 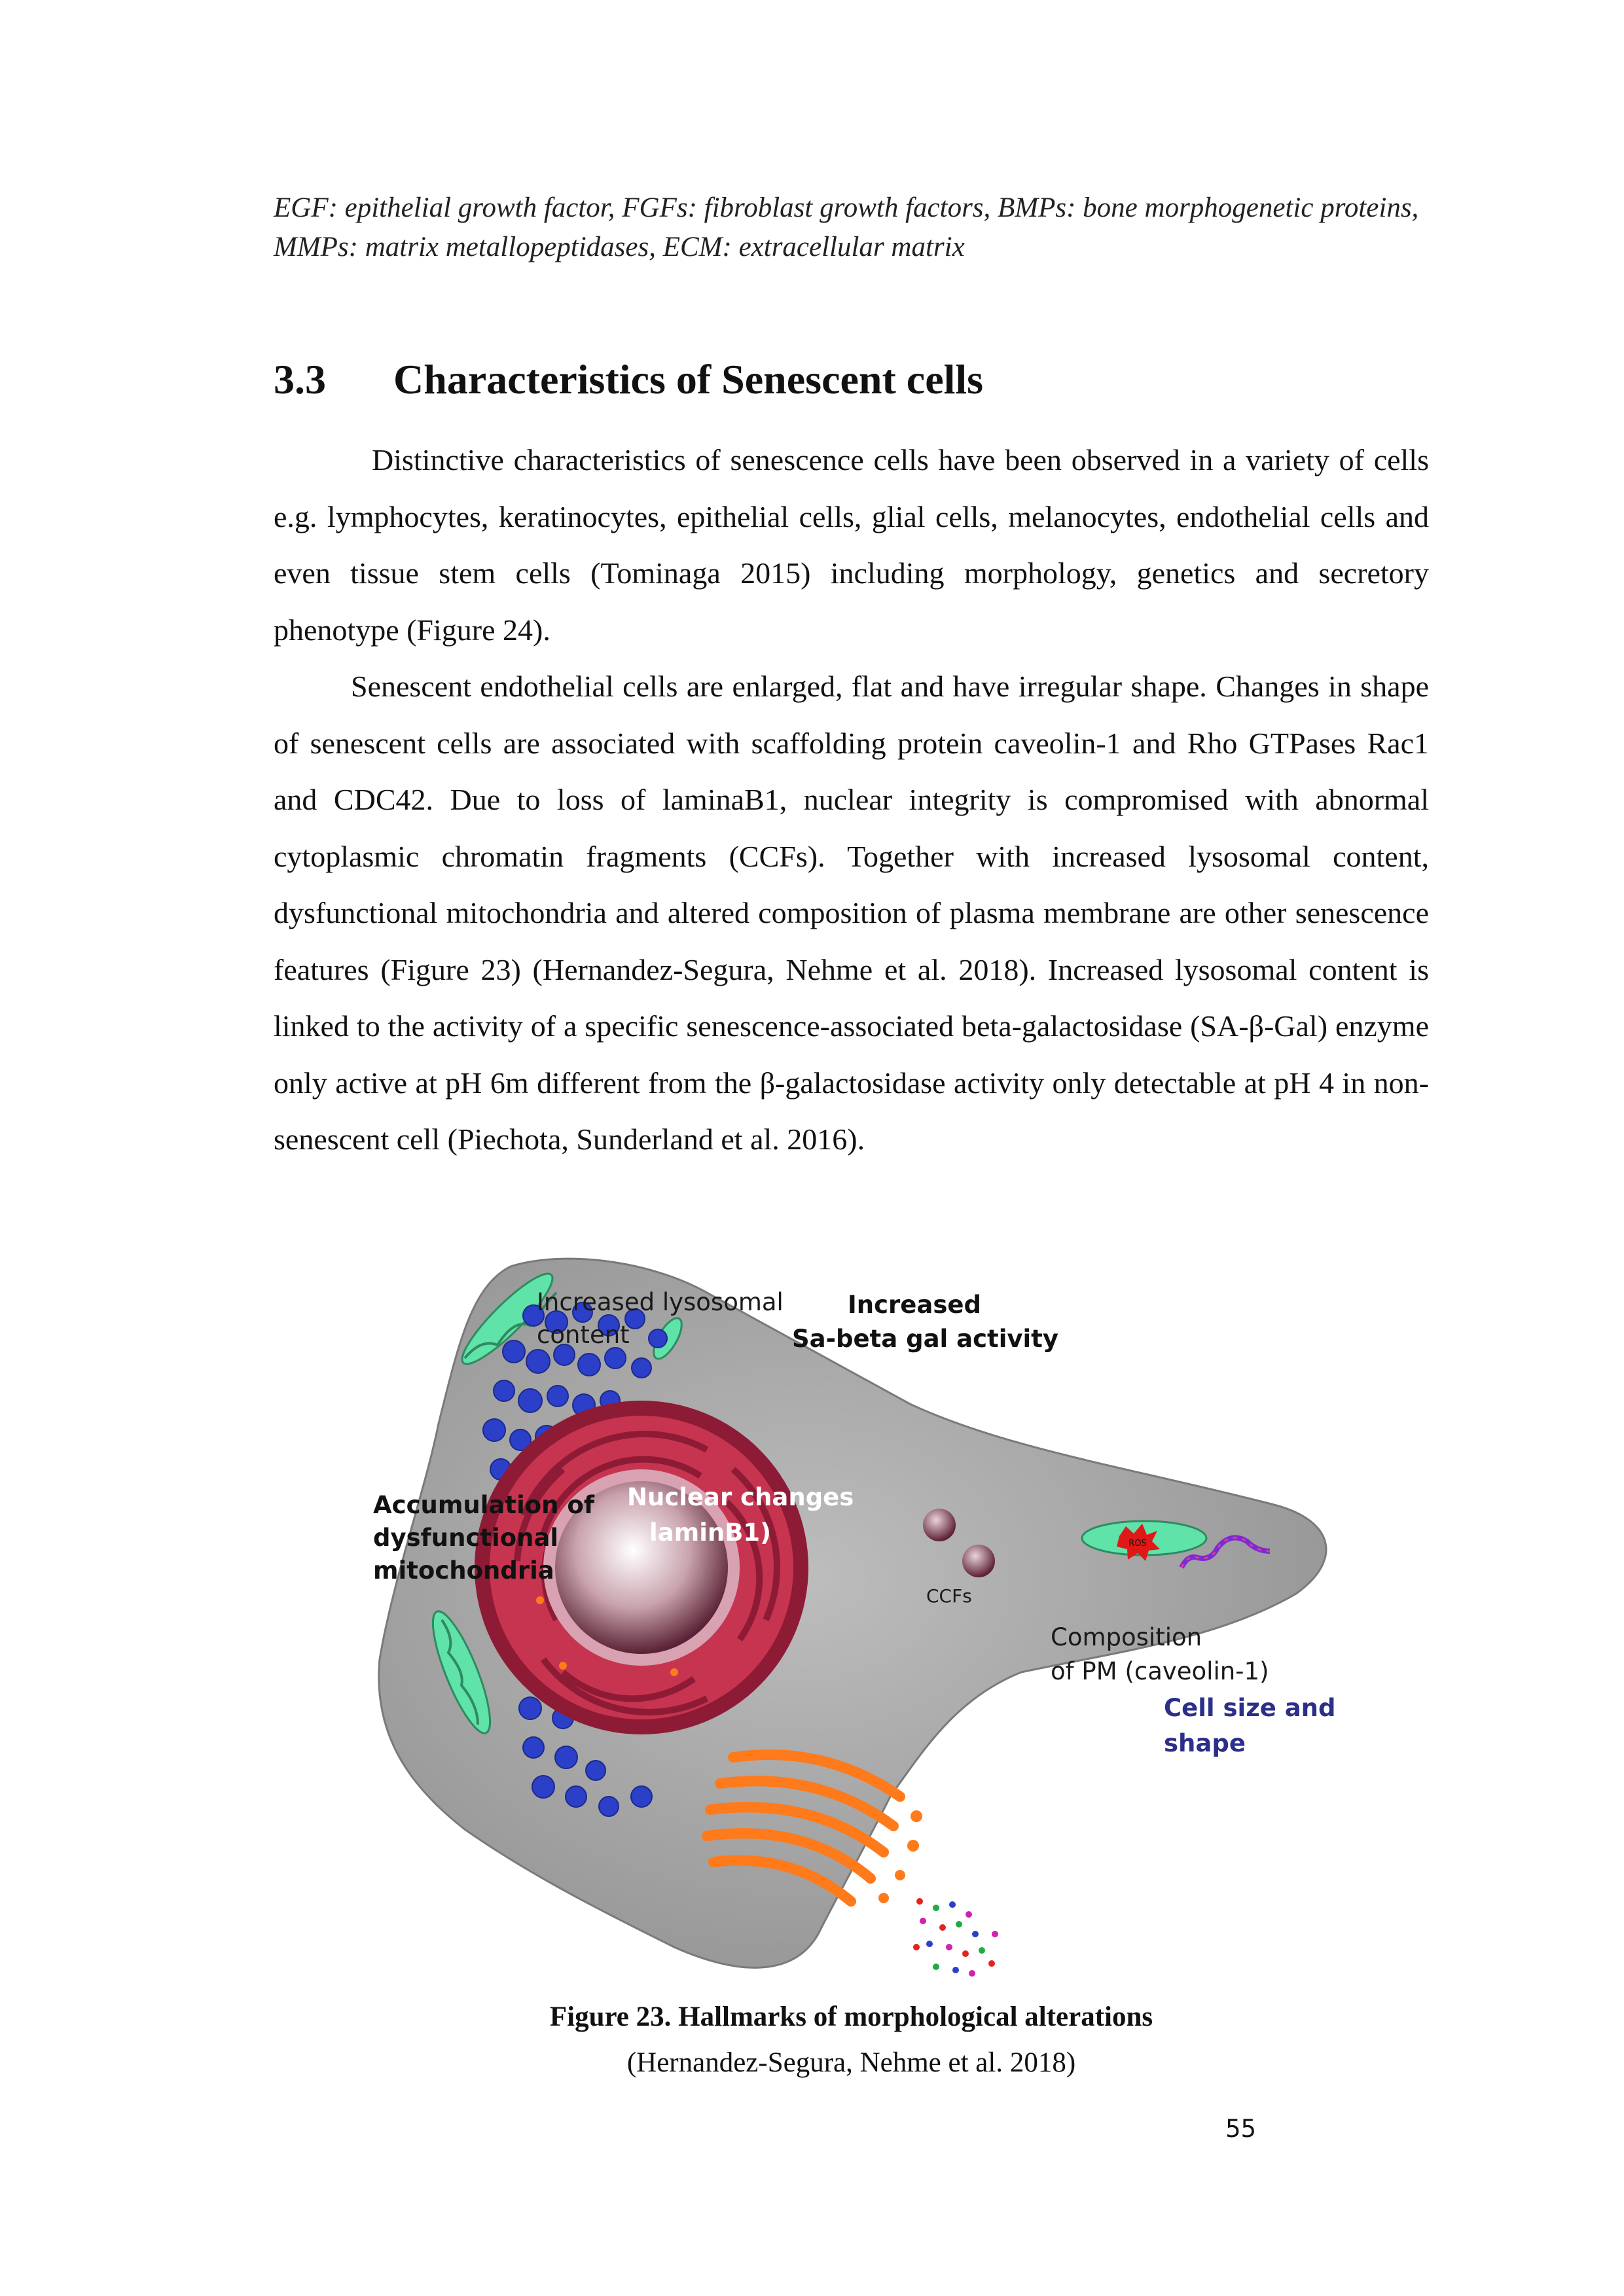 What do you see at coordinates (483, 1505) in the screenshot?
I see `label-mito-1: Accumulation of` at bounding box center [483, 1505].